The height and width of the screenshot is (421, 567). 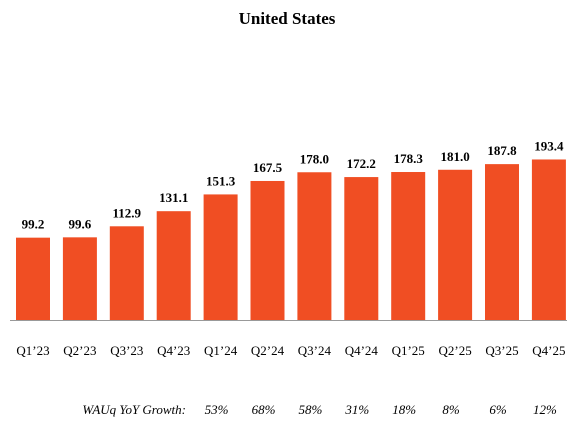 What do you see at coordinates (221, 350) in the screenshot?
I see `x-tick-label: Q1’24` at bounding box center [221, 350].